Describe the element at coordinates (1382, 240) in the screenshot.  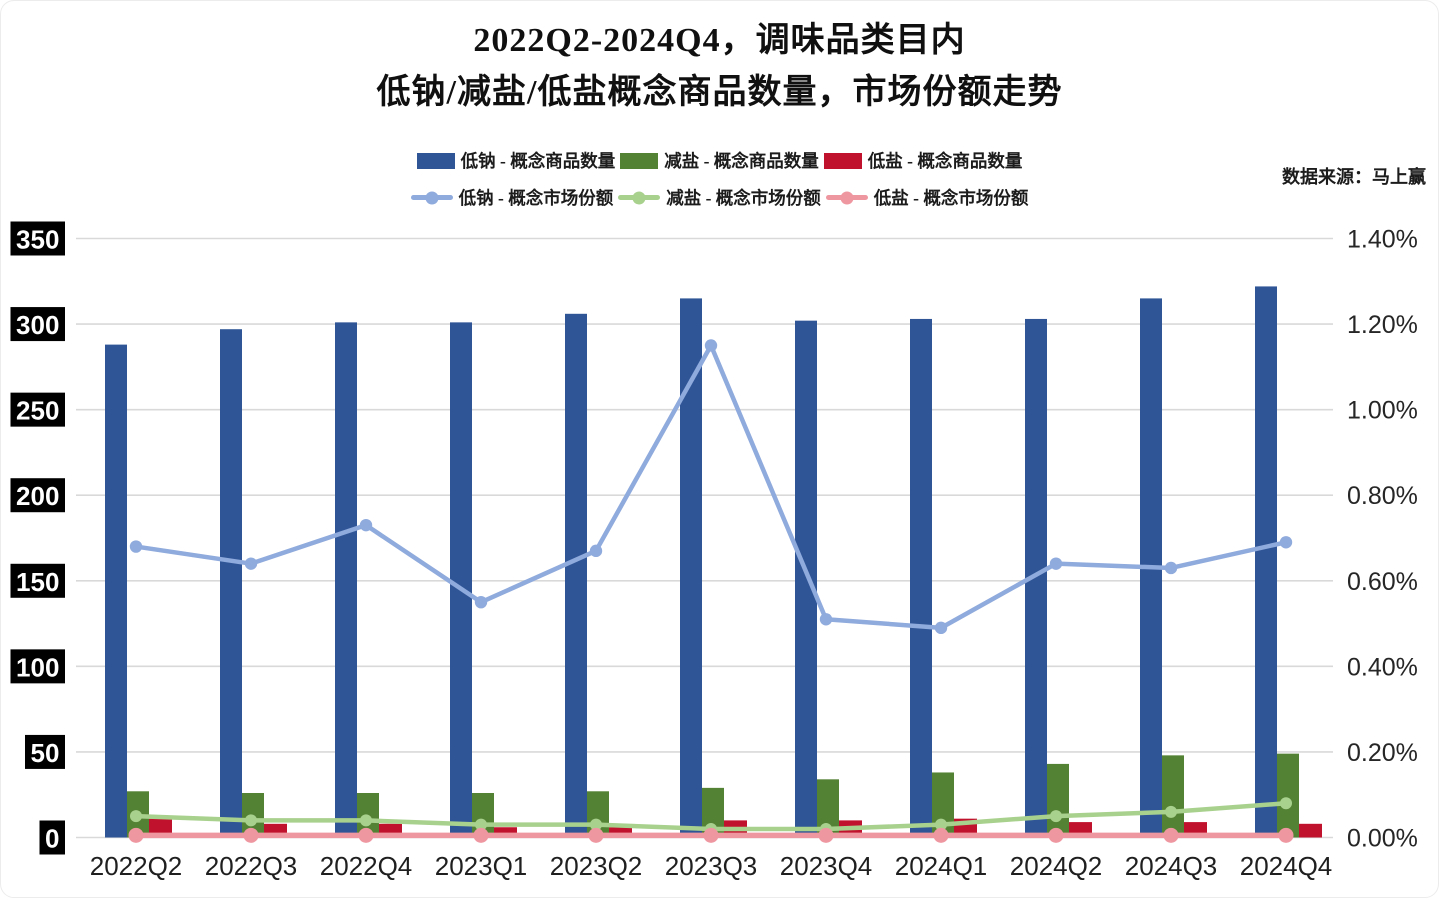
I see `right-tick-label: 1.40%` at that location.